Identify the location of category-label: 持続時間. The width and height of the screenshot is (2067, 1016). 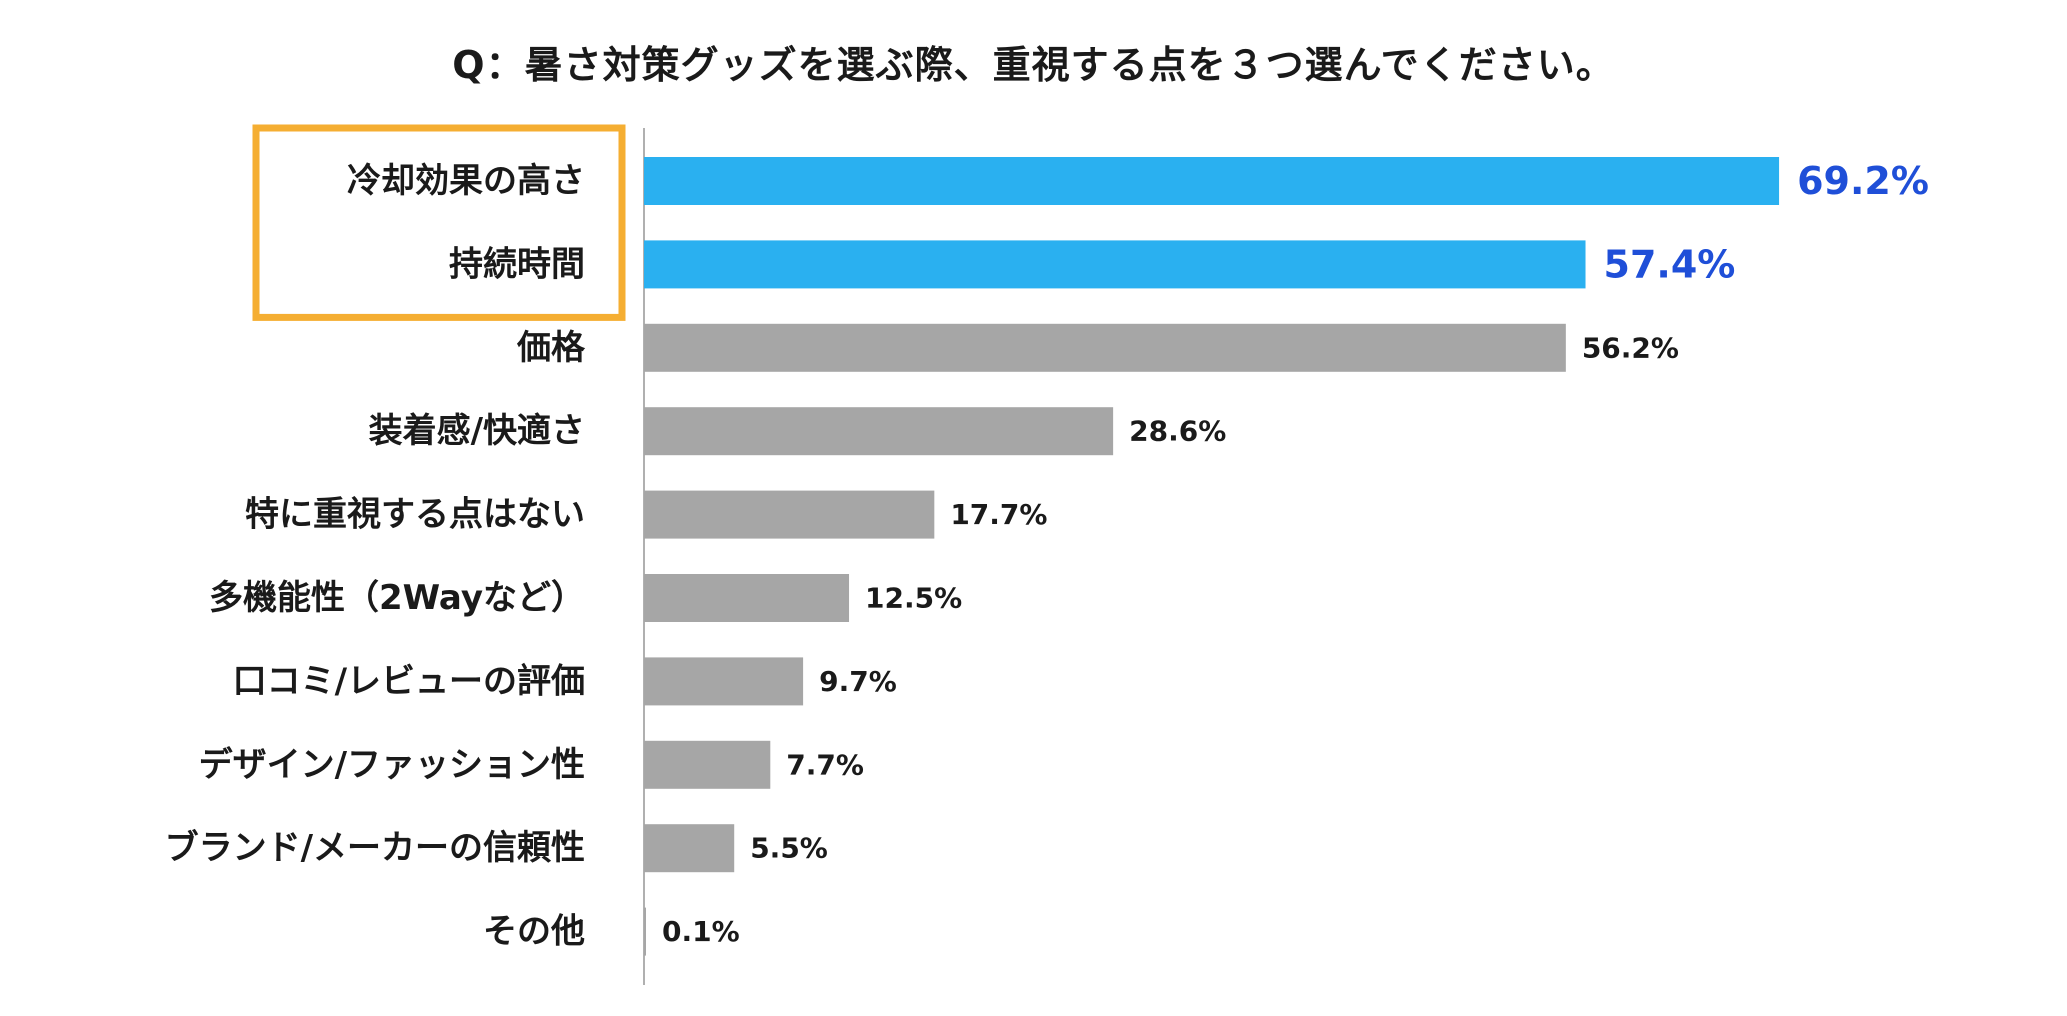
(517, 264).